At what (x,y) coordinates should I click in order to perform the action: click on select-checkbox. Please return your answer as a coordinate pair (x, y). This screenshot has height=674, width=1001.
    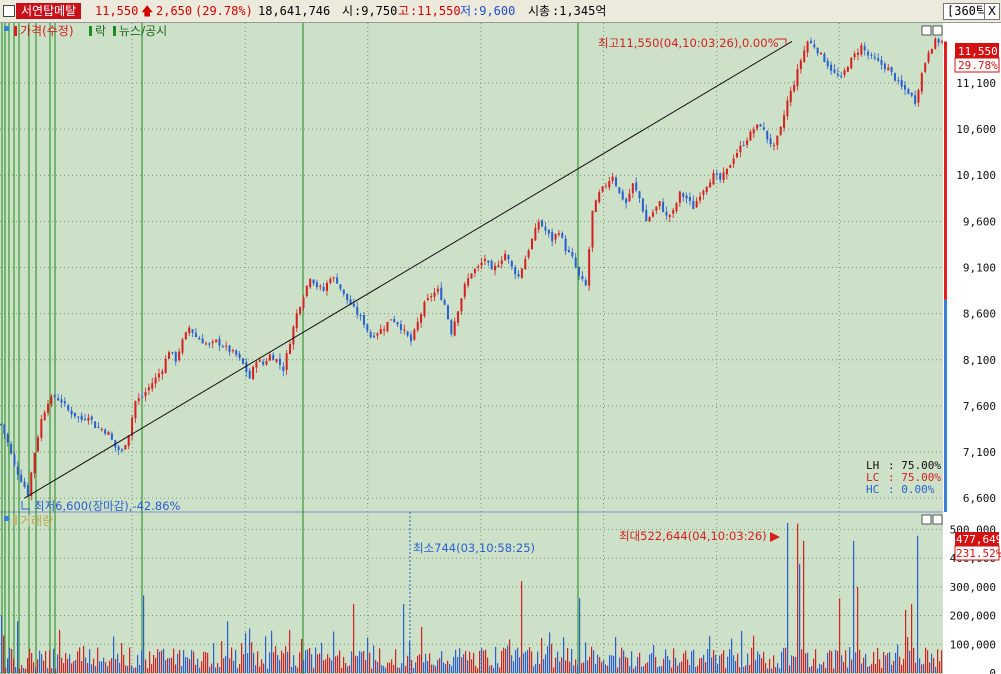
    Looking at the image, I should click on (9, 11).